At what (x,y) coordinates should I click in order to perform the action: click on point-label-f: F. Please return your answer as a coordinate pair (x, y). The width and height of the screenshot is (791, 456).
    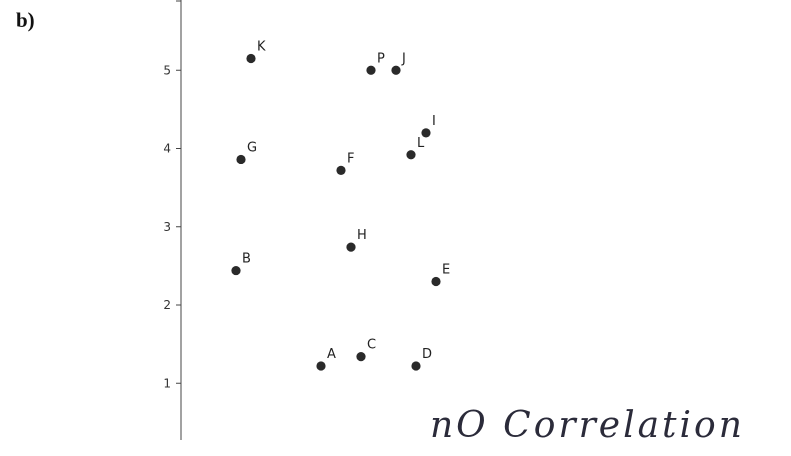
    Looking at the image, I should click on (350, 158).